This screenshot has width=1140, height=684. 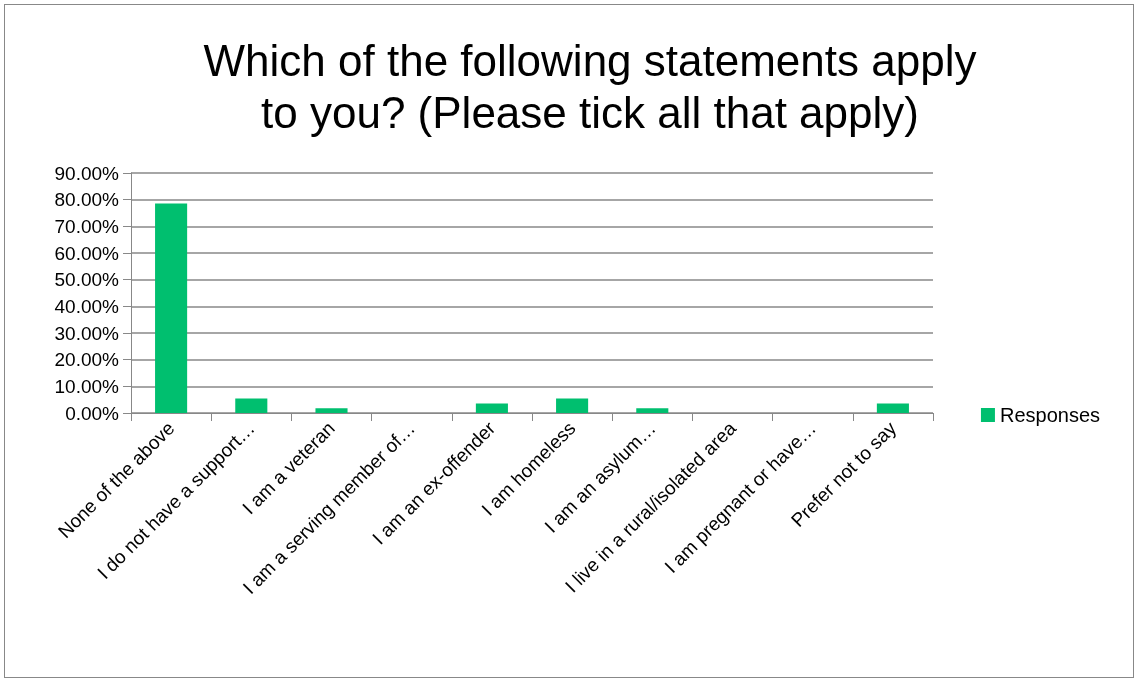 I want to click on y-tick-label: 0.00%, so click(x=92, y=413).